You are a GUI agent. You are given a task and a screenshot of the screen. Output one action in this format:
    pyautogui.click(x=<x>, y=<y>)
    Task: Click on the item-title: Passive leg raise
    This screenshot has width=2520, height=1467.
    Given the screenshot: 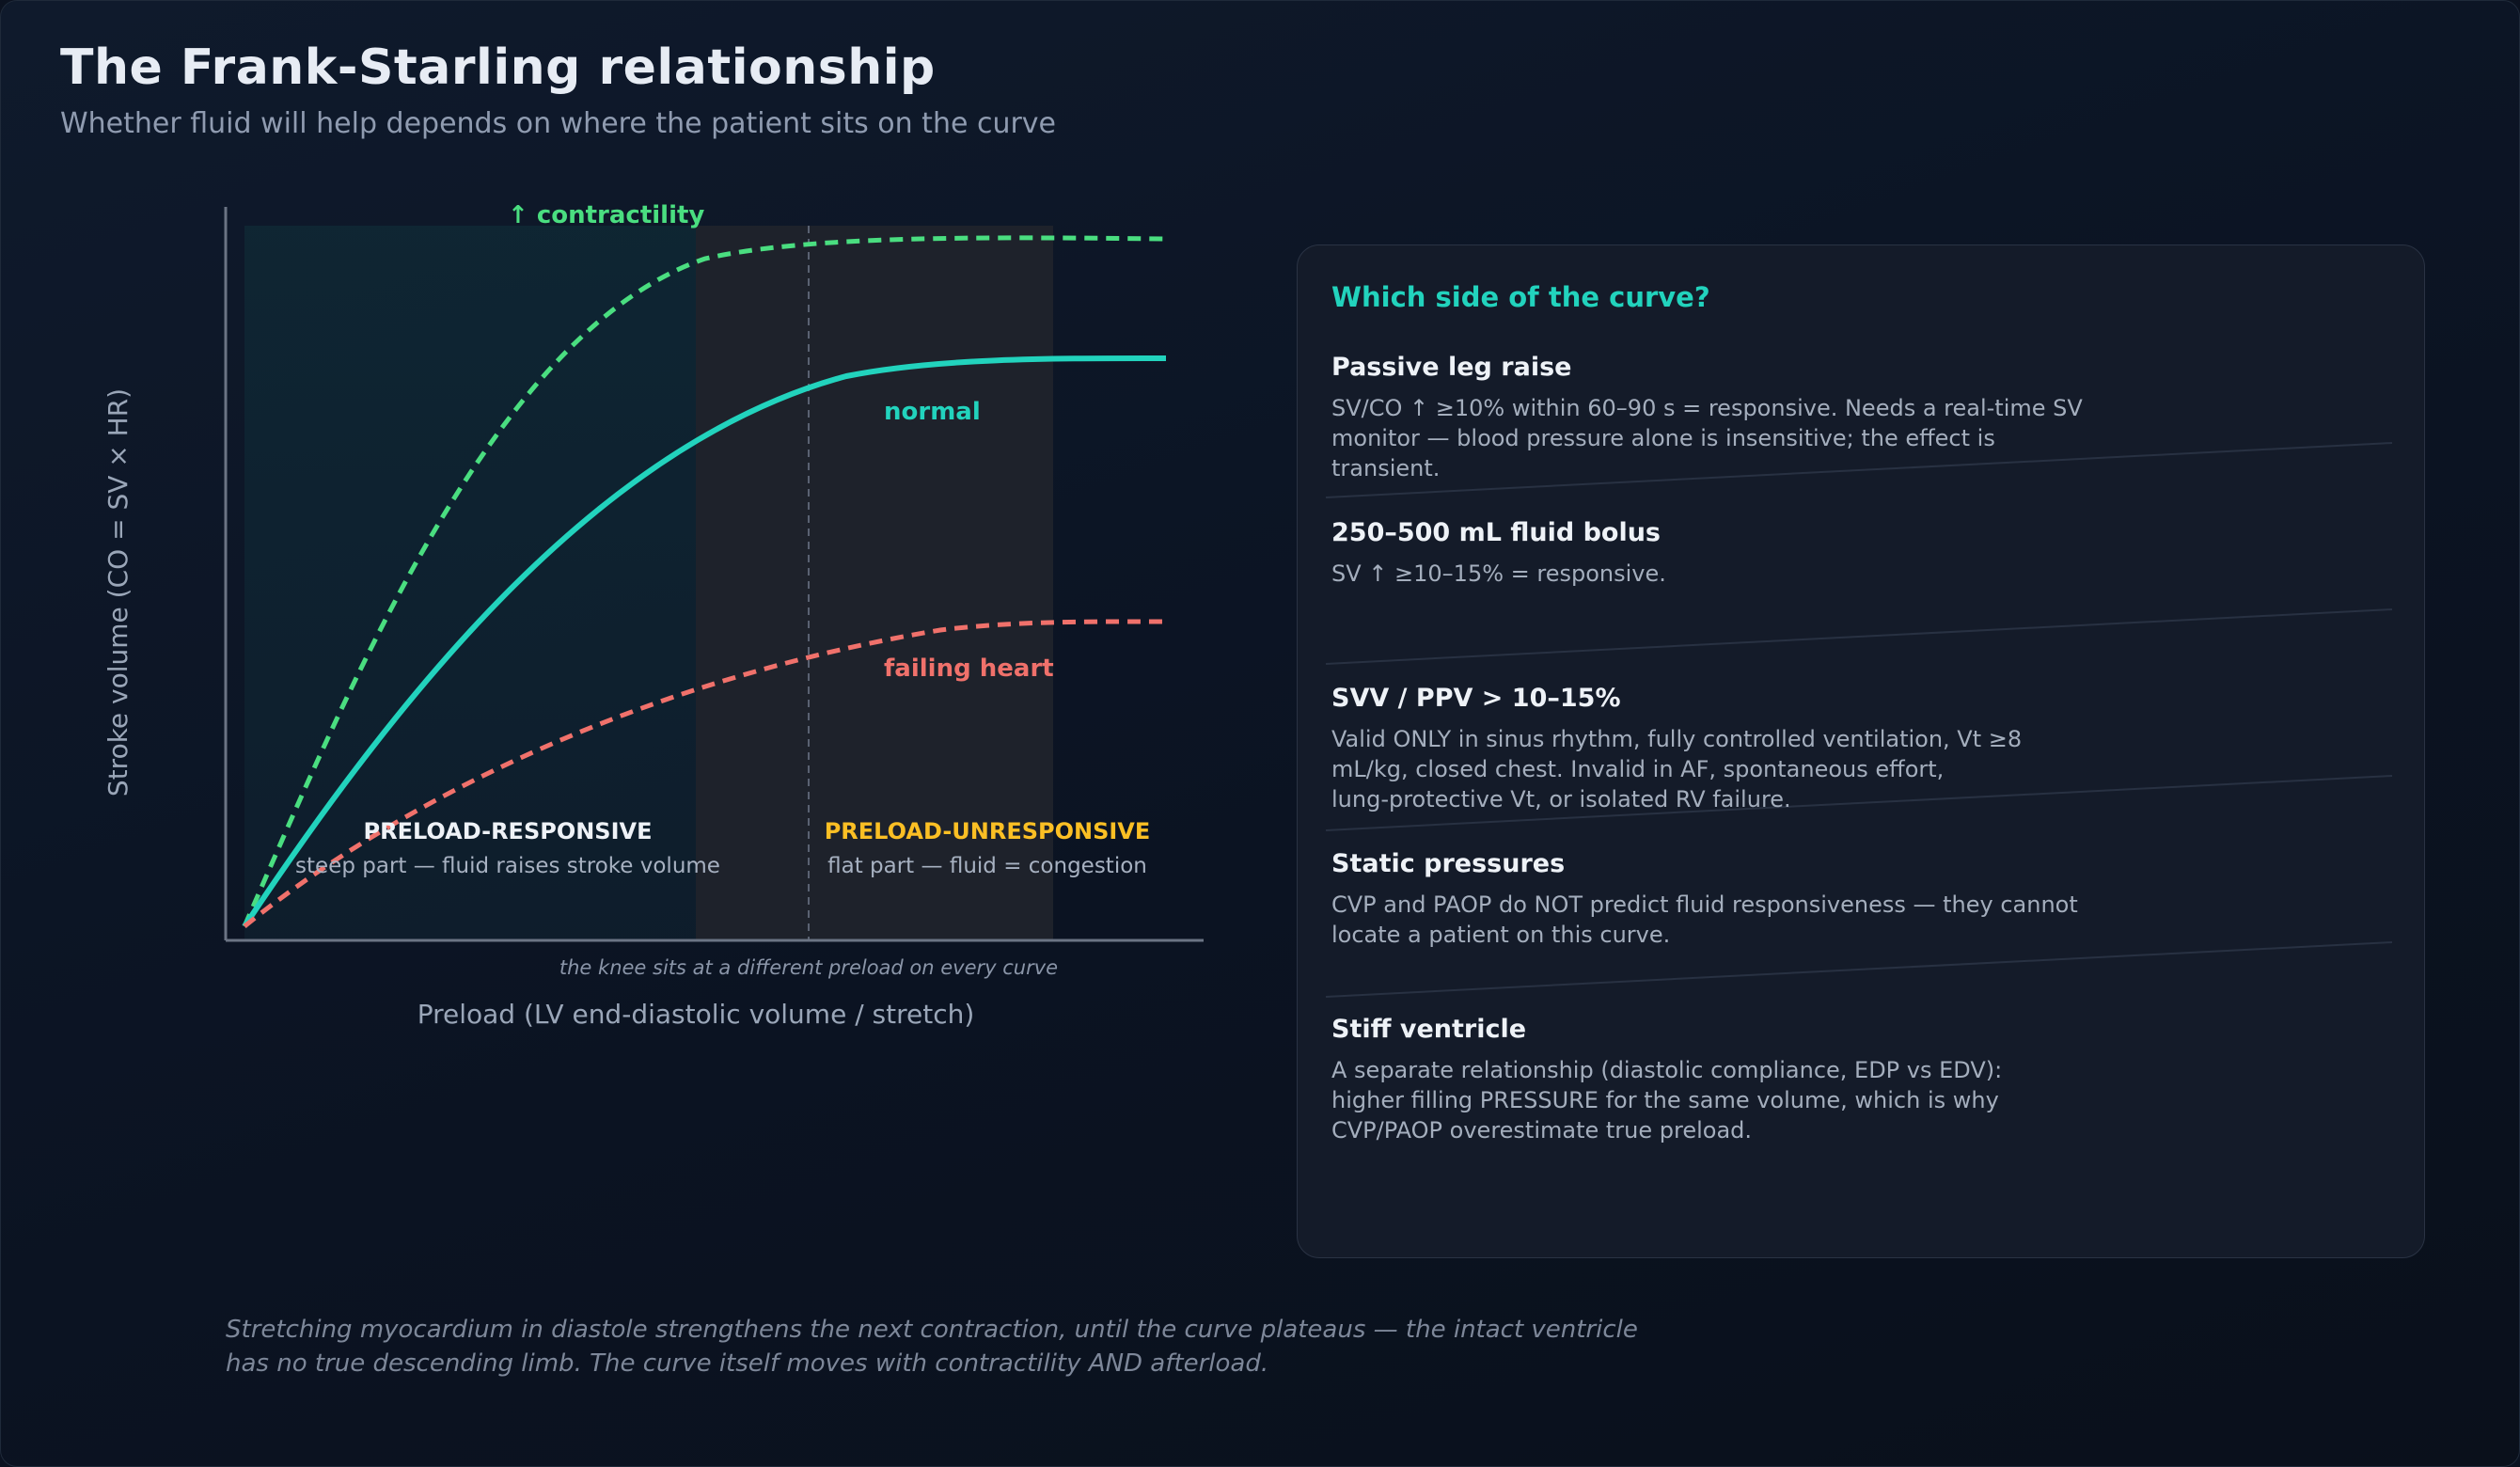 What is the action you would take?
    pyautogui.click(x=1451, y=367)
    